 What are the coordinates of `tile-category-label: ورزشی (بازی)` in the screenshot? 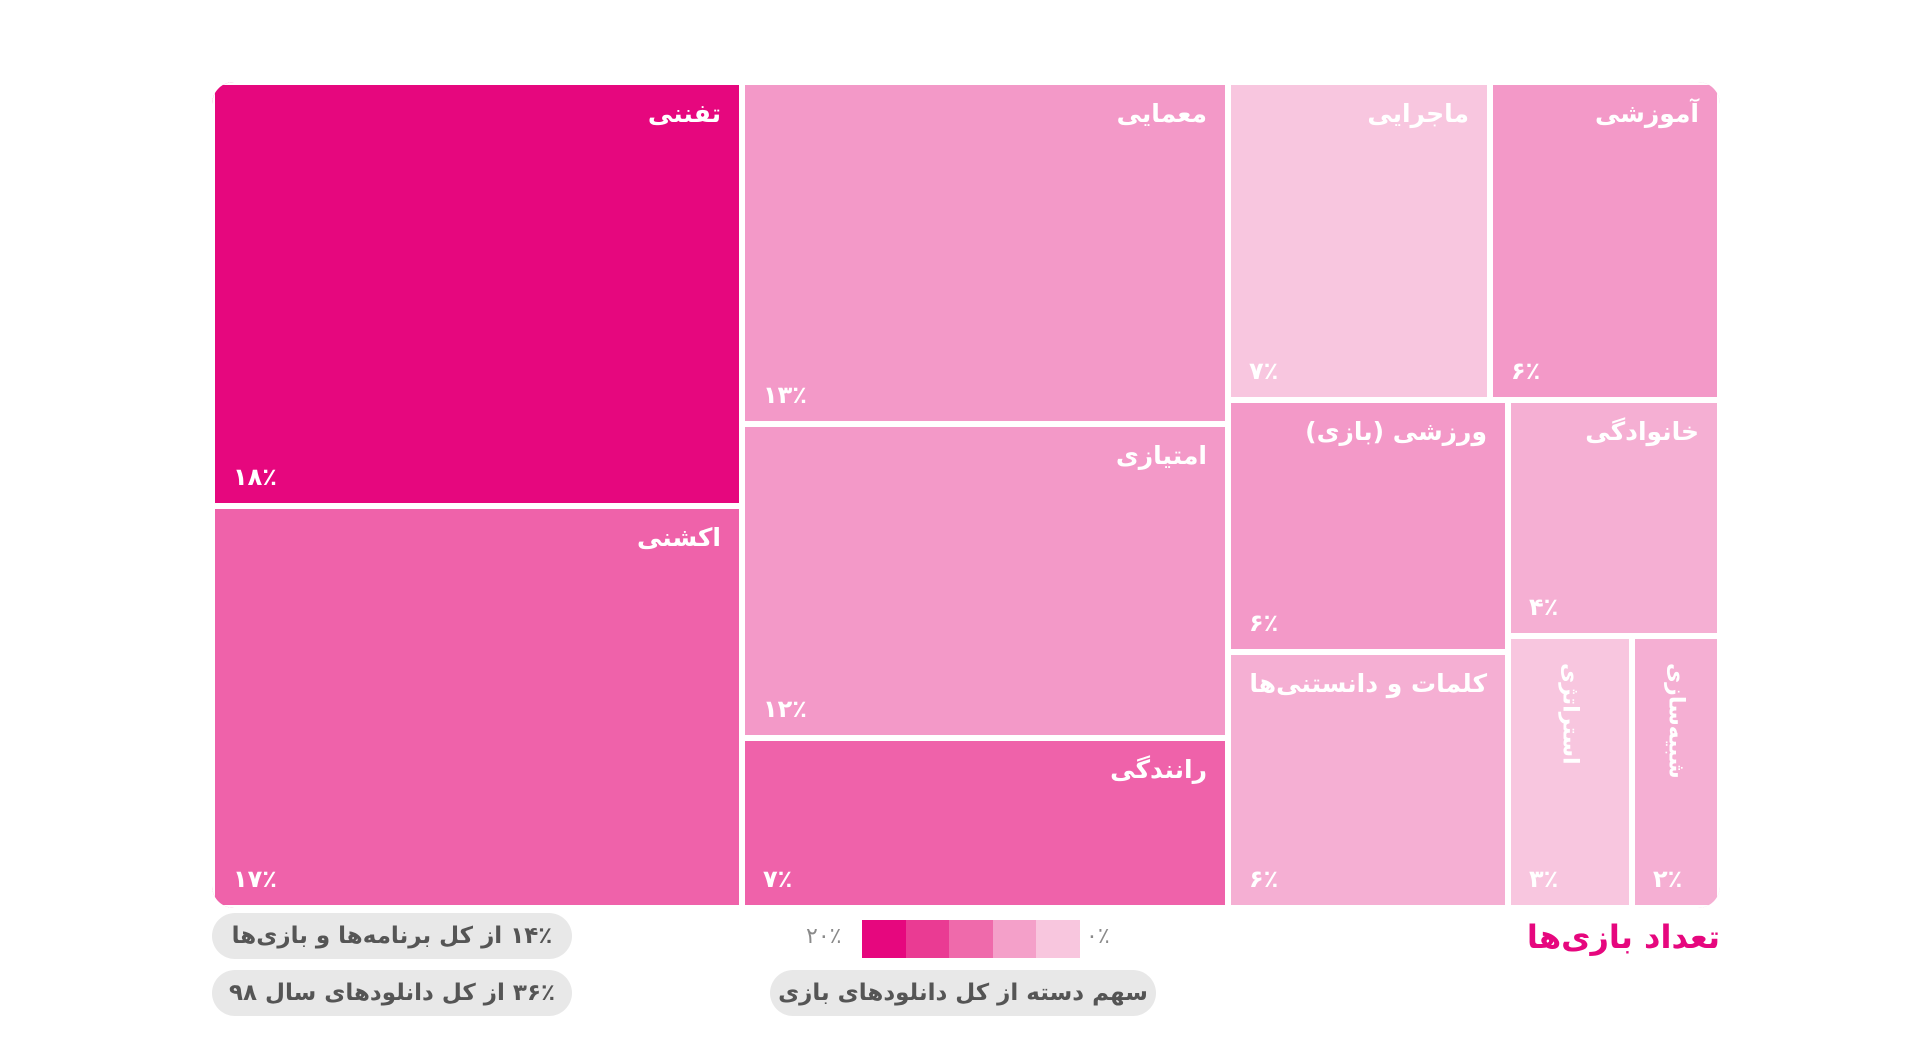 It's located at (1396, 431).